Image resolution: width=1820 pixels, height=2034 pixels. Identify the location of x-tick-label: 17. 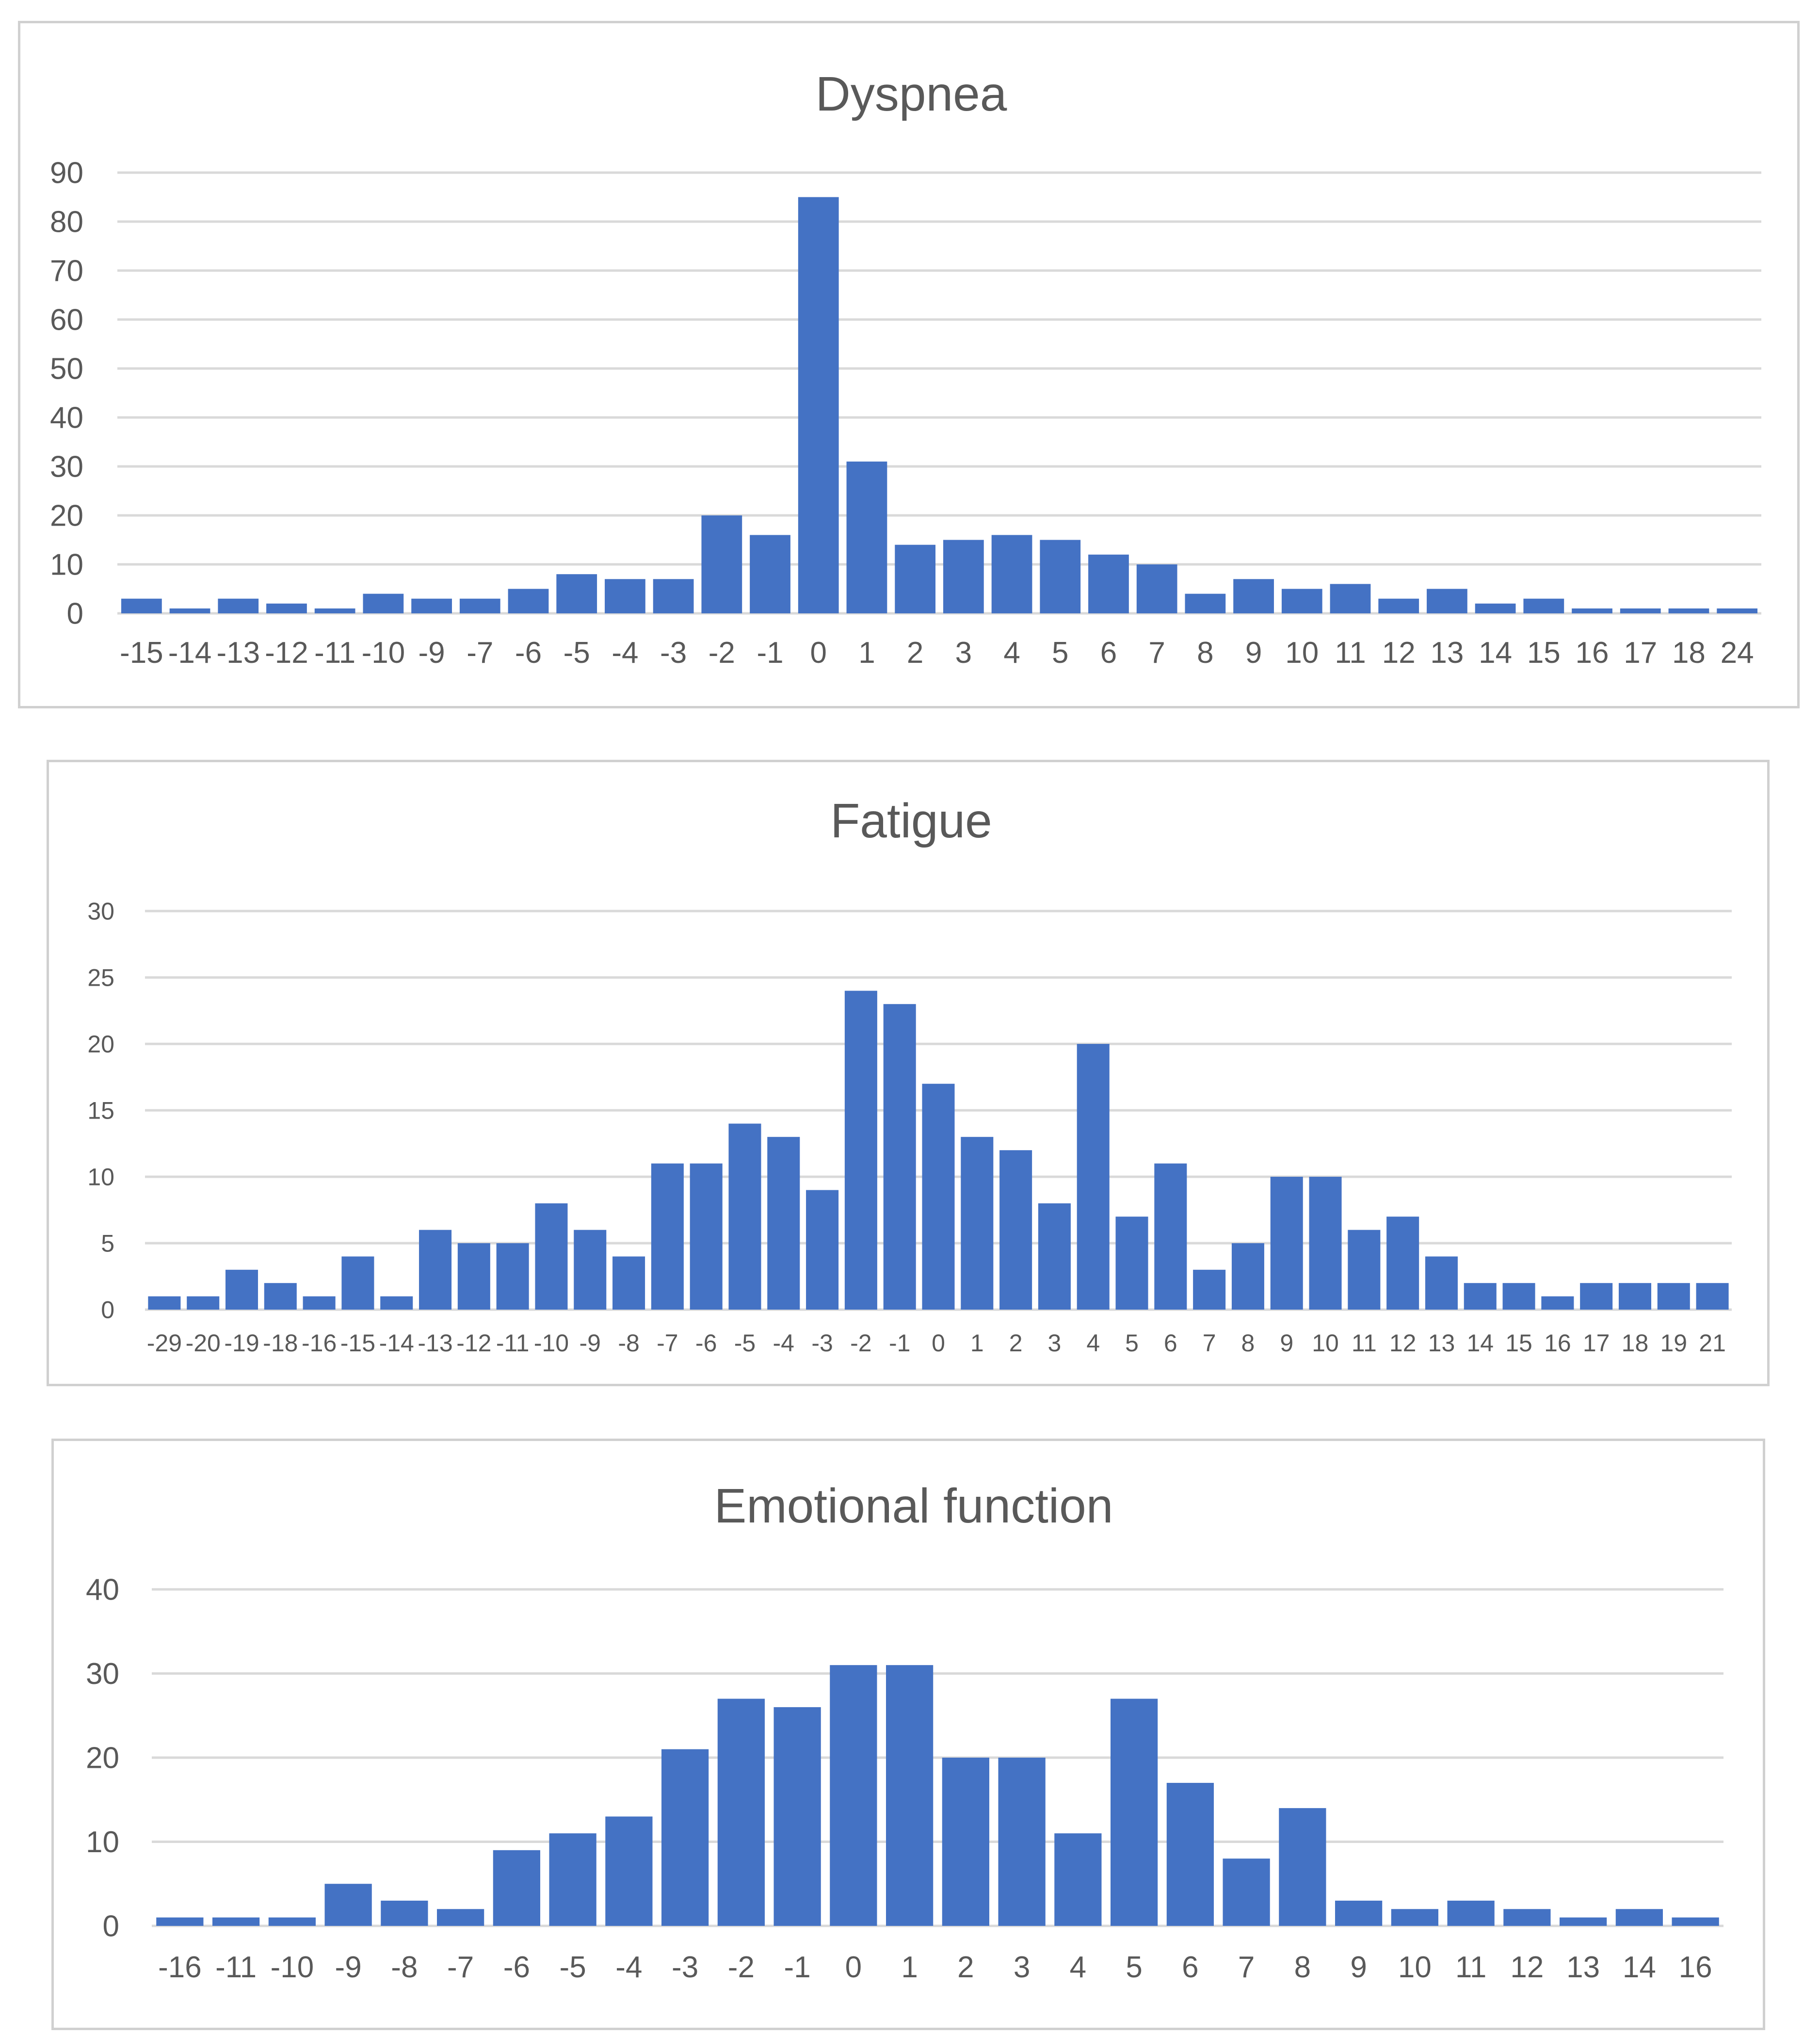
(1640, 653).